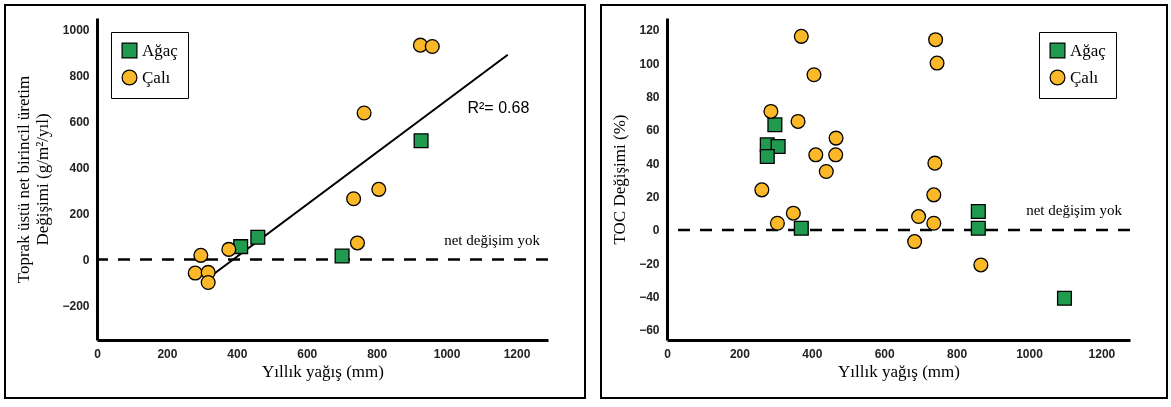 The width and height of the screenshot is (1171, 407). I want to click on y-tick-label: 1000, so click(76, 30).